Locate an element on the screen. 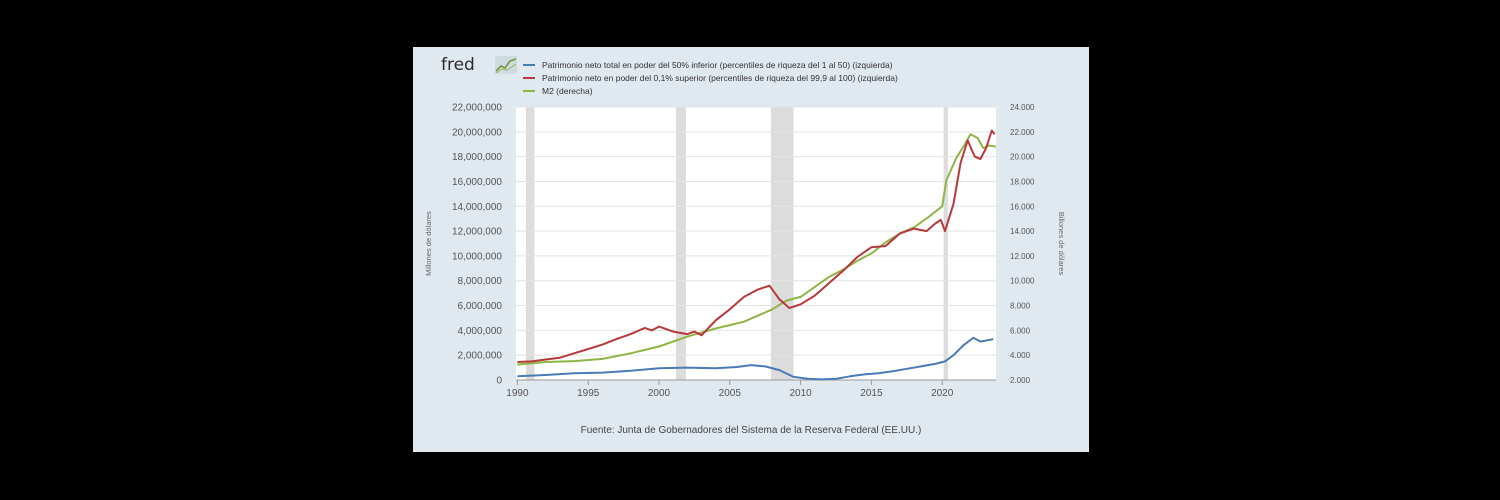 The width and height of the screenshot is (1500, 500). x-tick-label: 2005 is located at coordinates (730, 393).